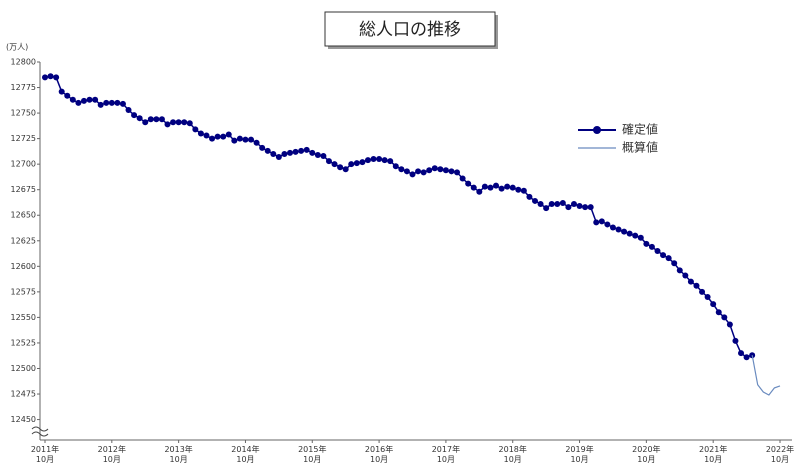 The image size is (800, 474). I want to click on y-tick-label: 12550, so click(23, 317).